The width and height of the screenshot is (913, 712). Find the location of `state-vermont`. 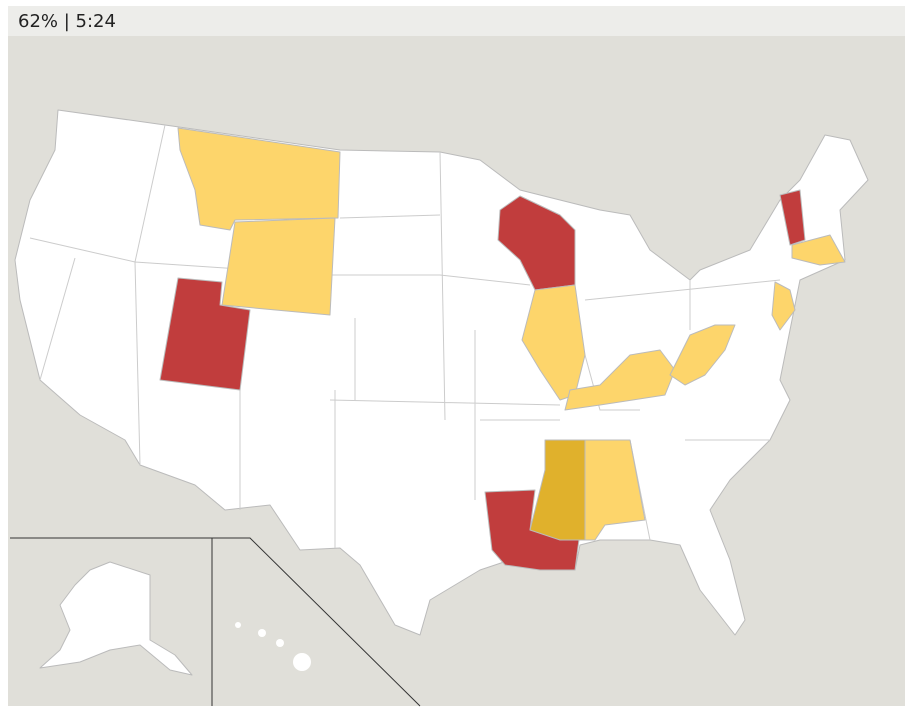

state-vermont is located at coordinates (792, 217).